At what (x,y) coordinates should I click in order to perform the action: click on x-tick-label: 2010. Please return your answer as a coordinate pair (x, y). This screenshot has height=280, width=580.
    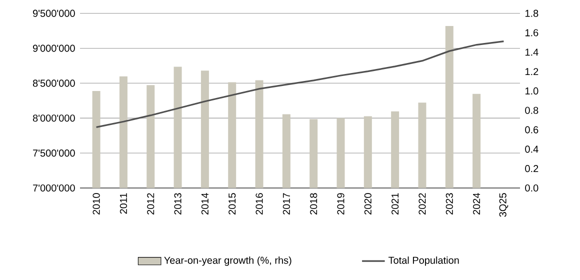
    Looking at the image, I should click on (96, 203).